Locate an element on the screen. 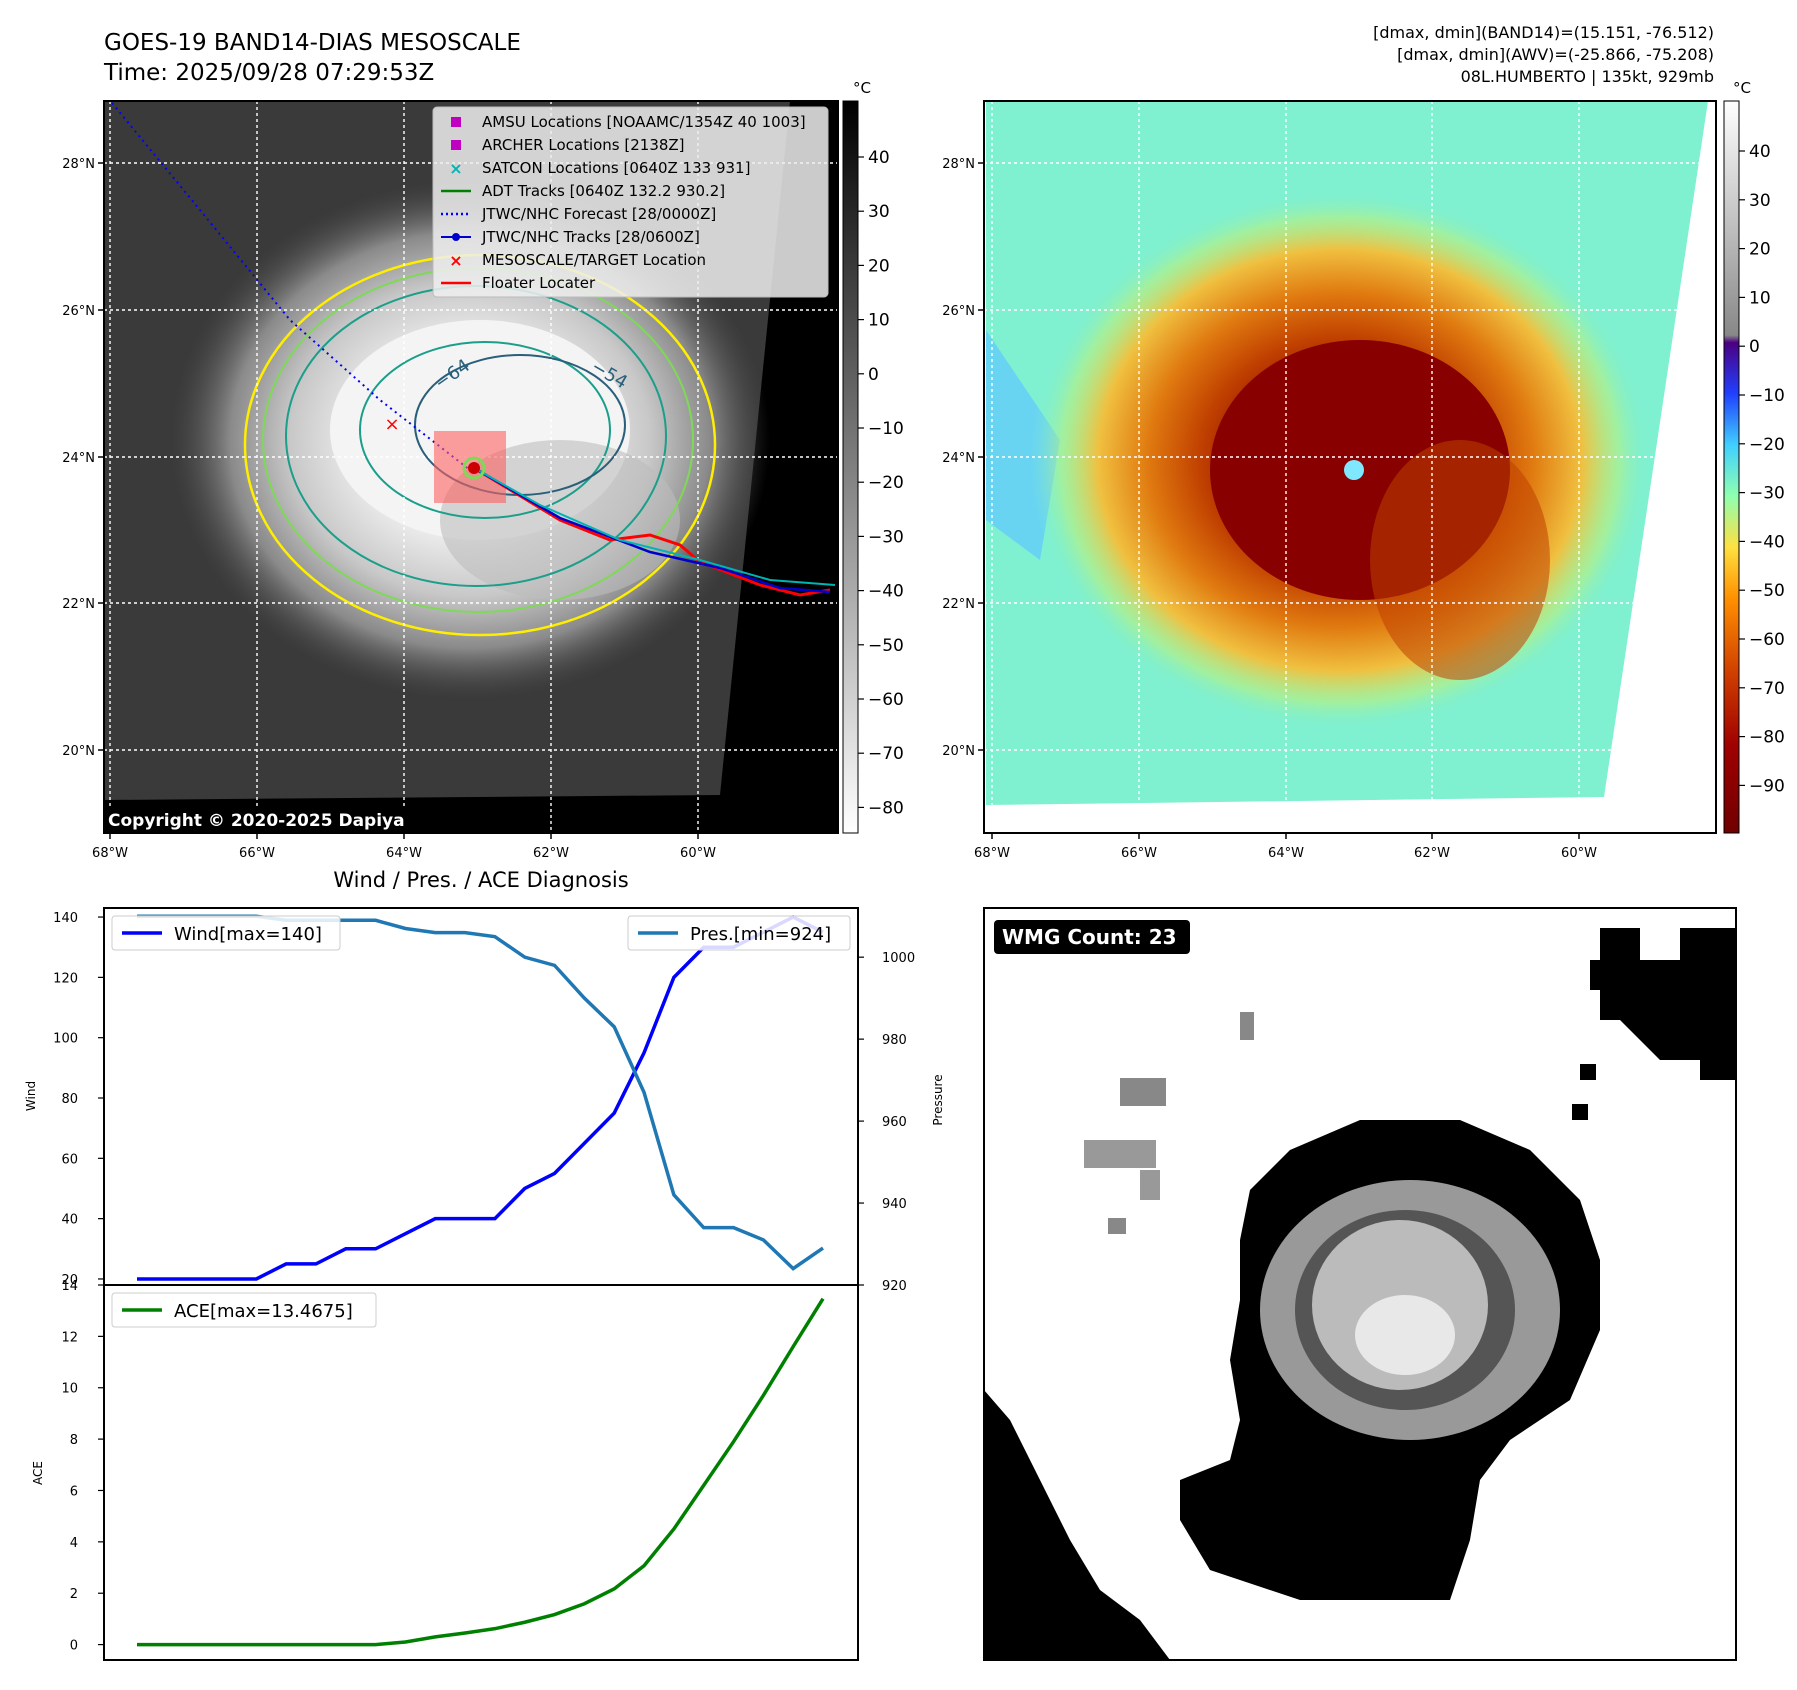 The image size is (1797, 1690). color-cloud-band is located at coordinates (1460, 560).